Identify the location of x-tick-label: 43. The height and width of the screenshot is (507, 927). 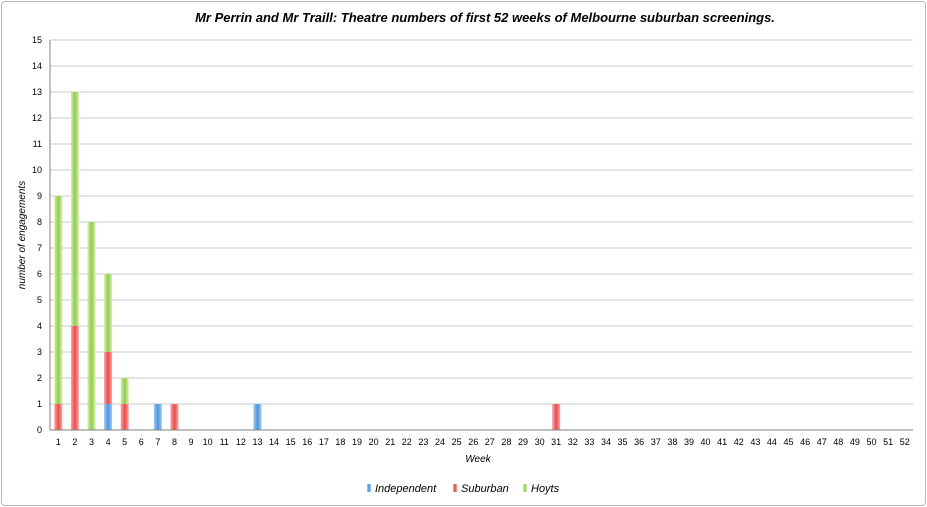
(755, 442).